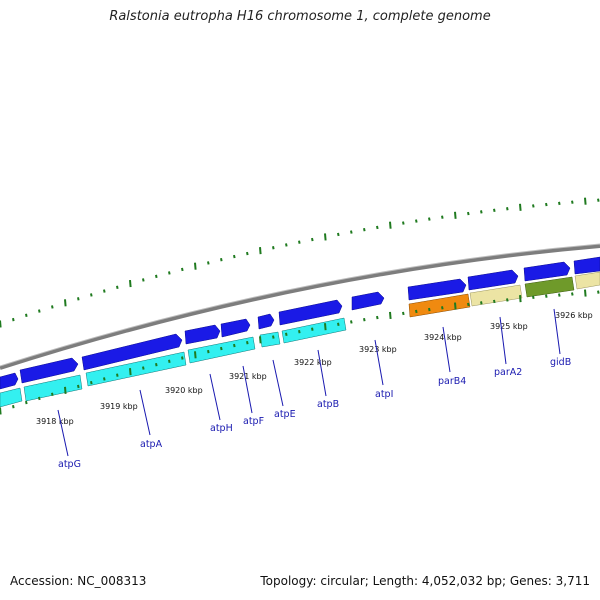 The image size is (600, 600). Describe the element at coordinates (560, 362) in the screenshot. I see `gene-label: gidB` at that location.